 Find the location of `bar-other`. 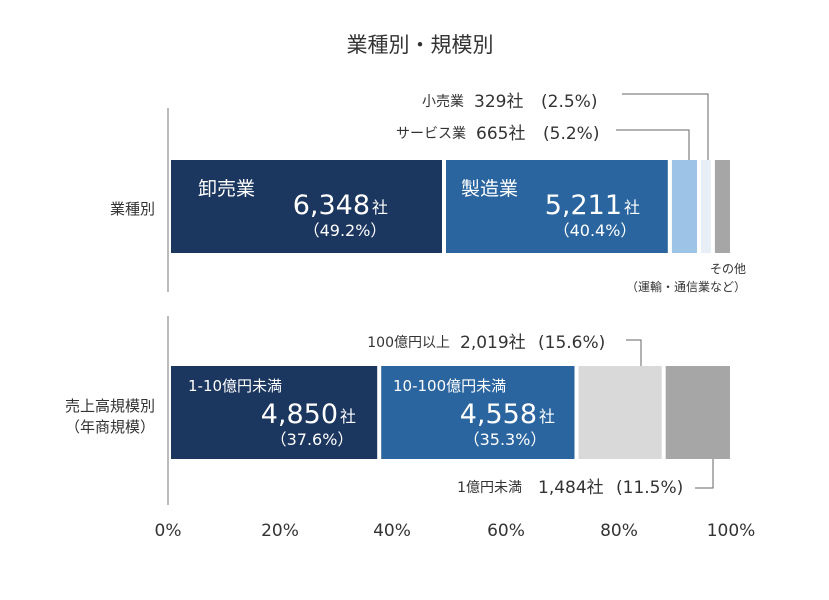

bar-other is located at coordinates (722, 206).